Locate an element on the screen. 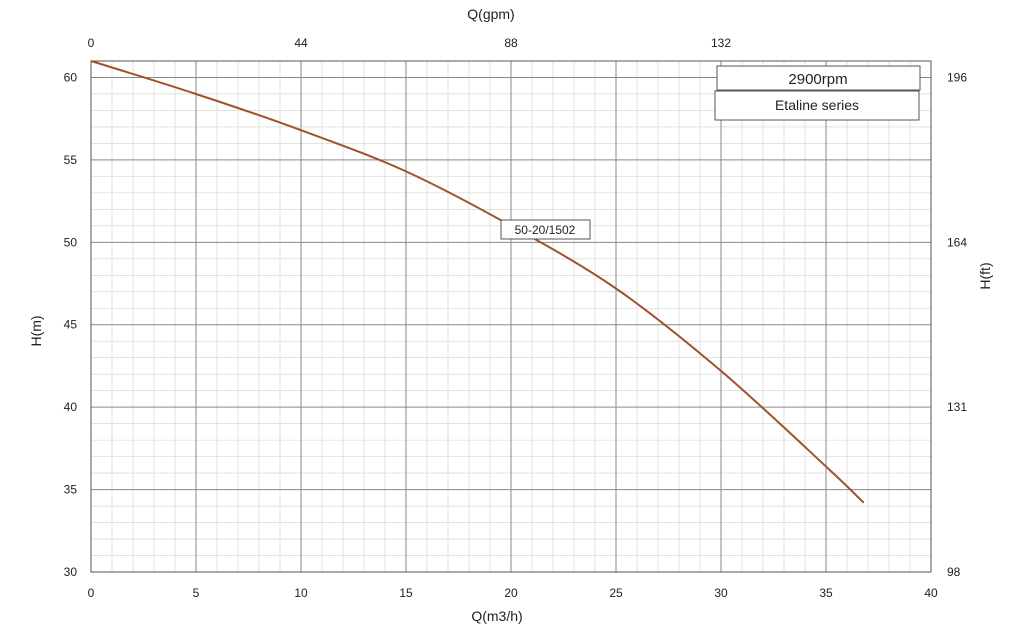 The image size is (1024, 643). speed-label: 2900rpm is located at coordinates (817, 79).